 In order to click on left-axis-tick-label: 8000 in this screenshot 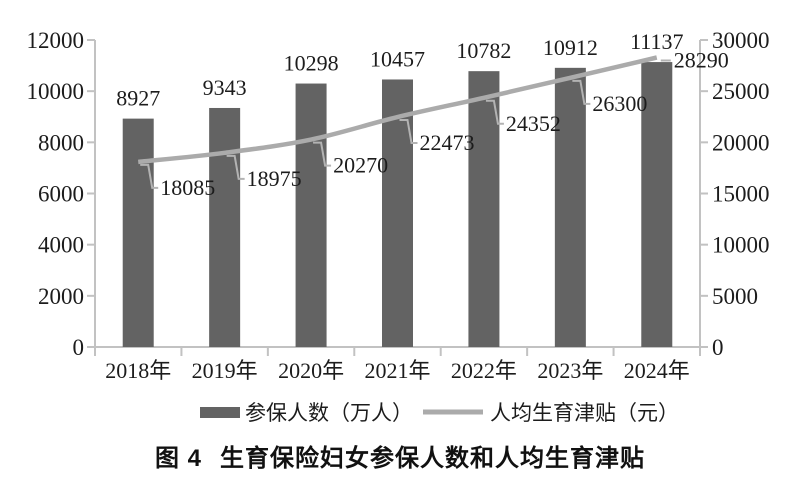, I will do `click(61, 142)`.